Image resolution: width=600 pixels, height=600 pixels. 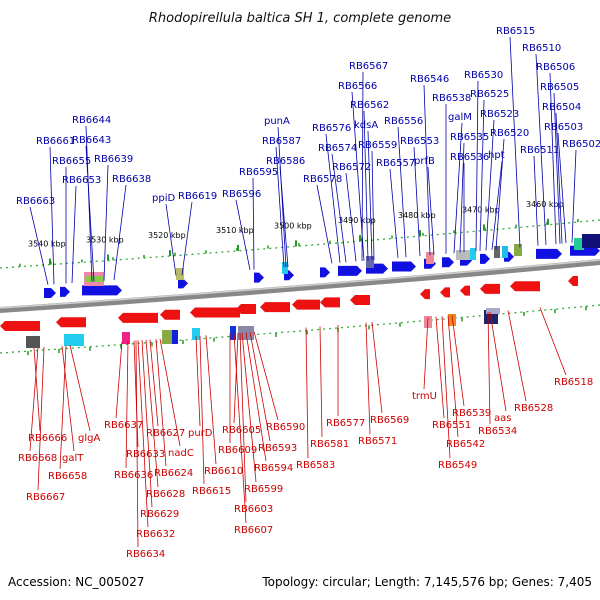 What do you see at coordinates (165, 433) in the screenshot?
I see `bottom-gene-label: RB6627` at bounding box center [165, 433].